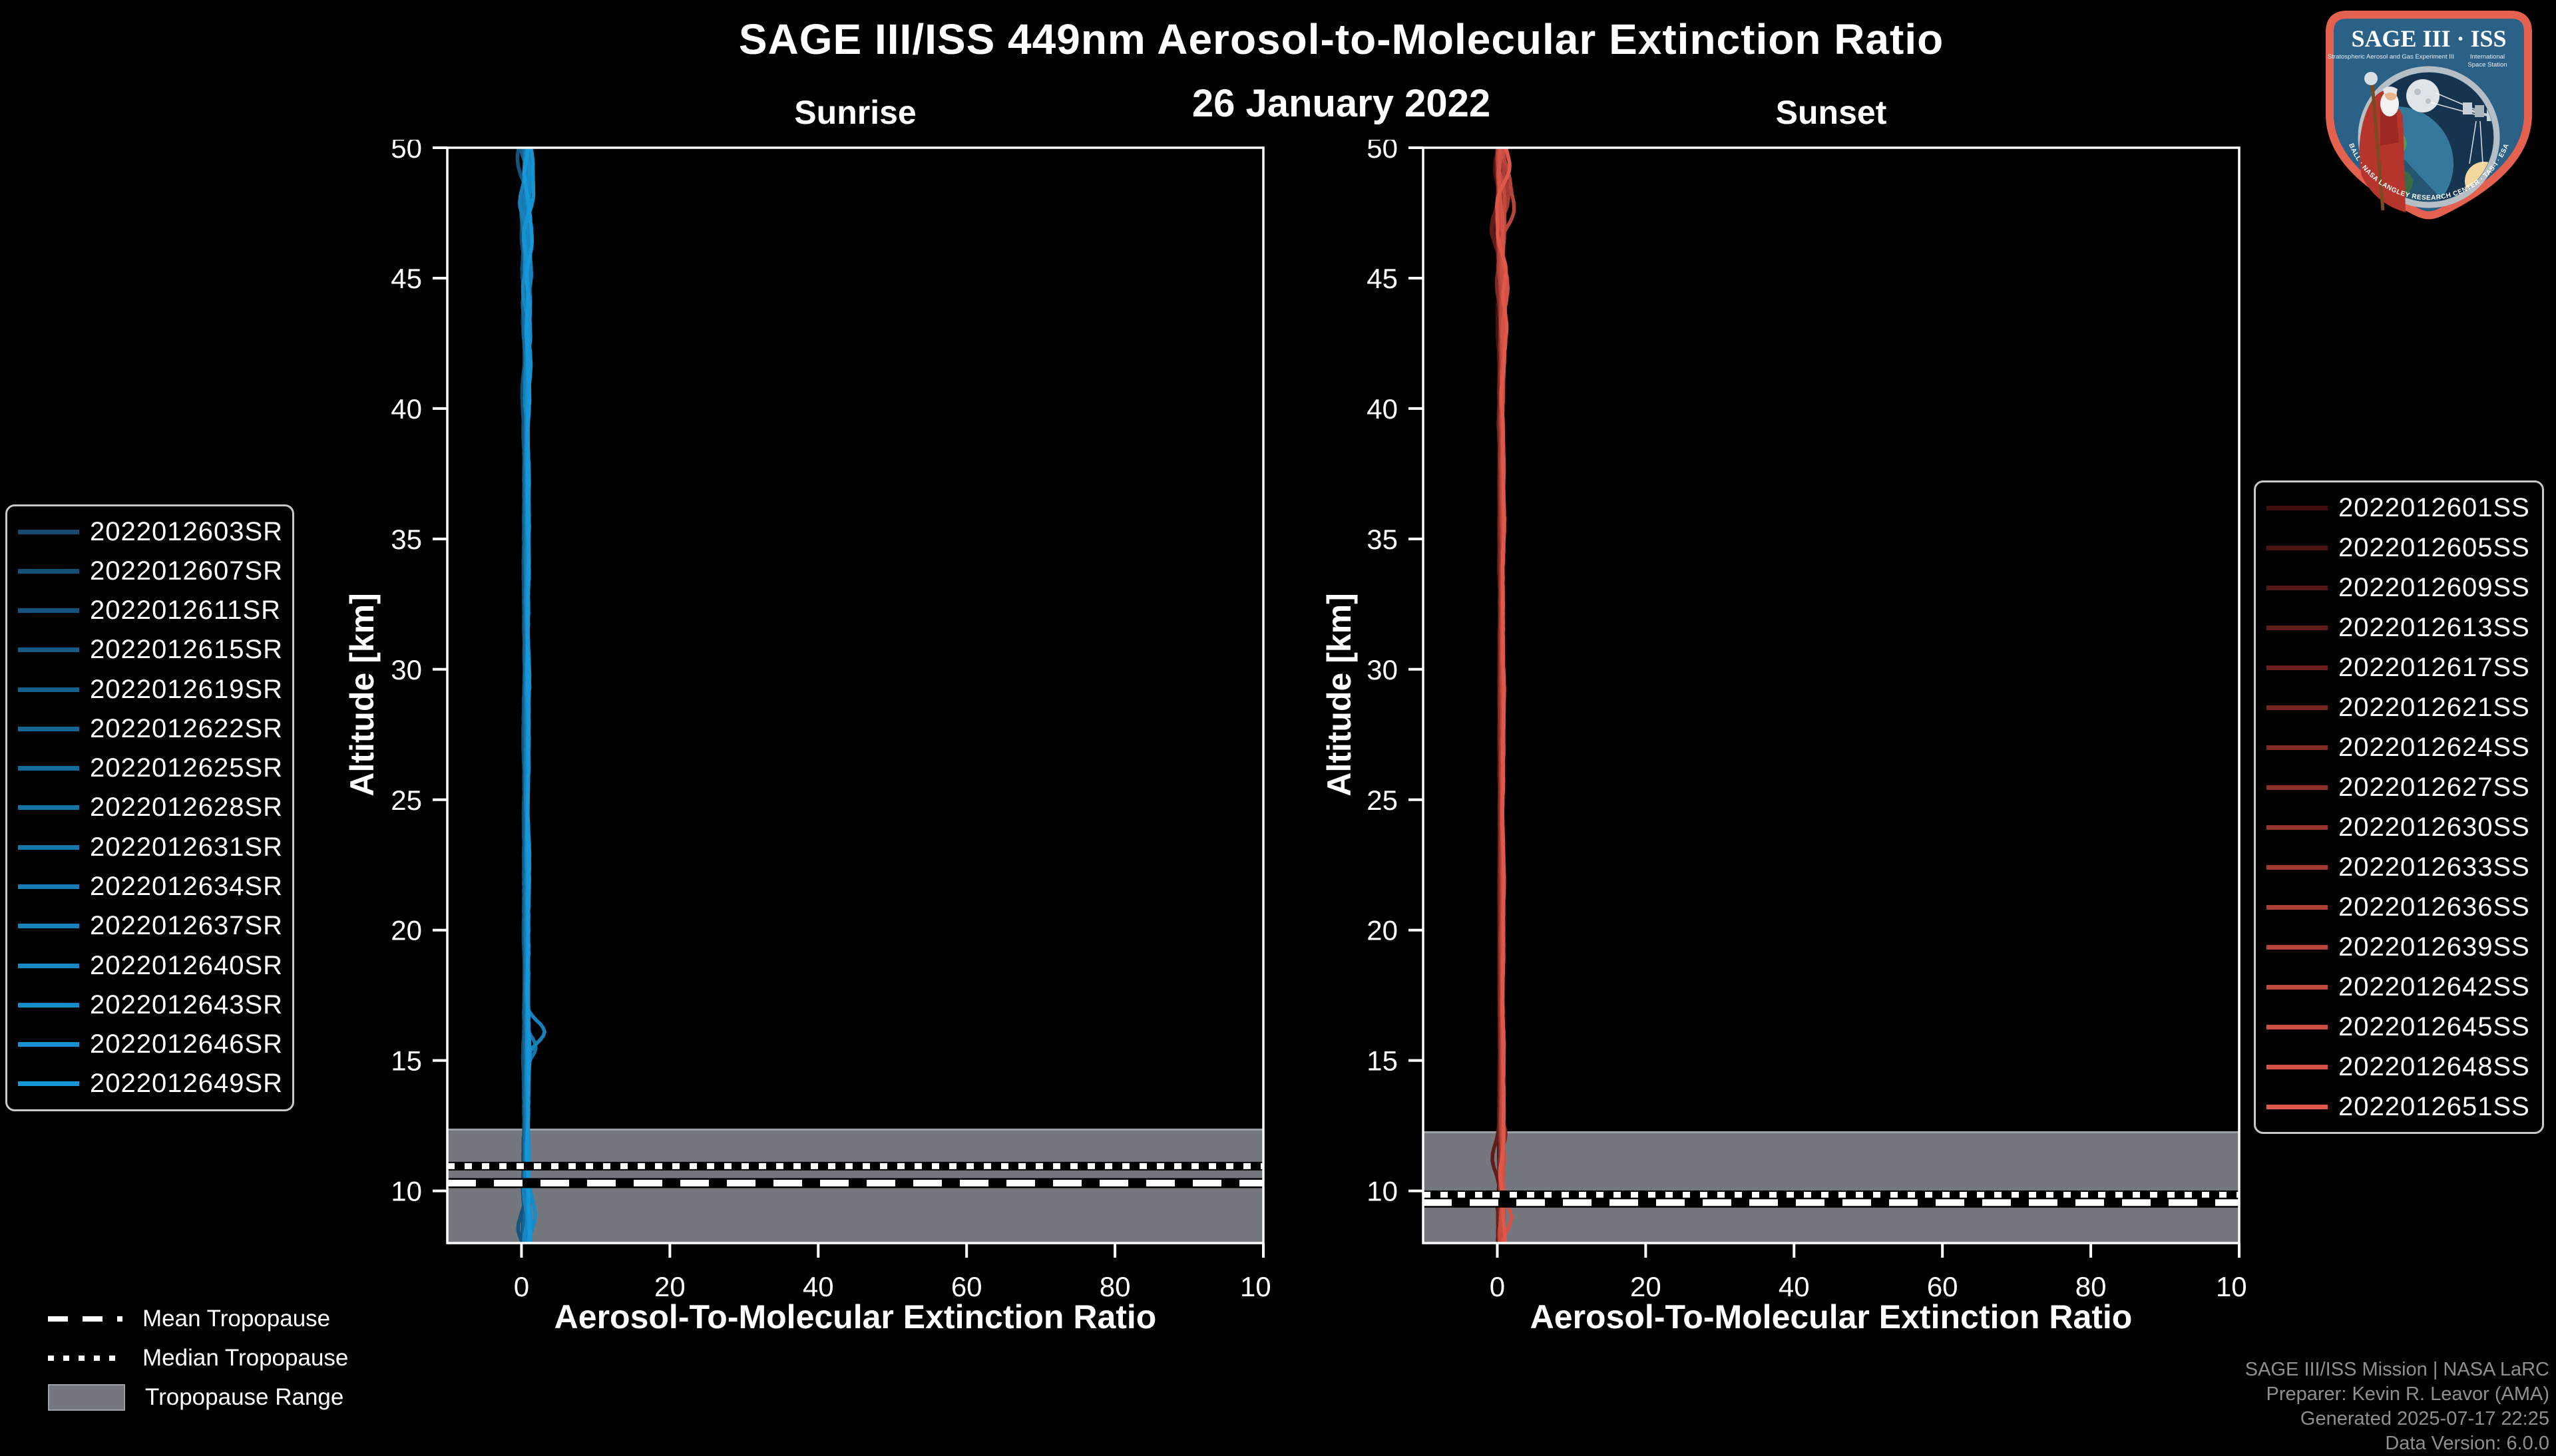  What do you see at coordinates (85, 1319) in the screenshot?
I see `dashed-line-icon` at bounding box center [85, 1319].